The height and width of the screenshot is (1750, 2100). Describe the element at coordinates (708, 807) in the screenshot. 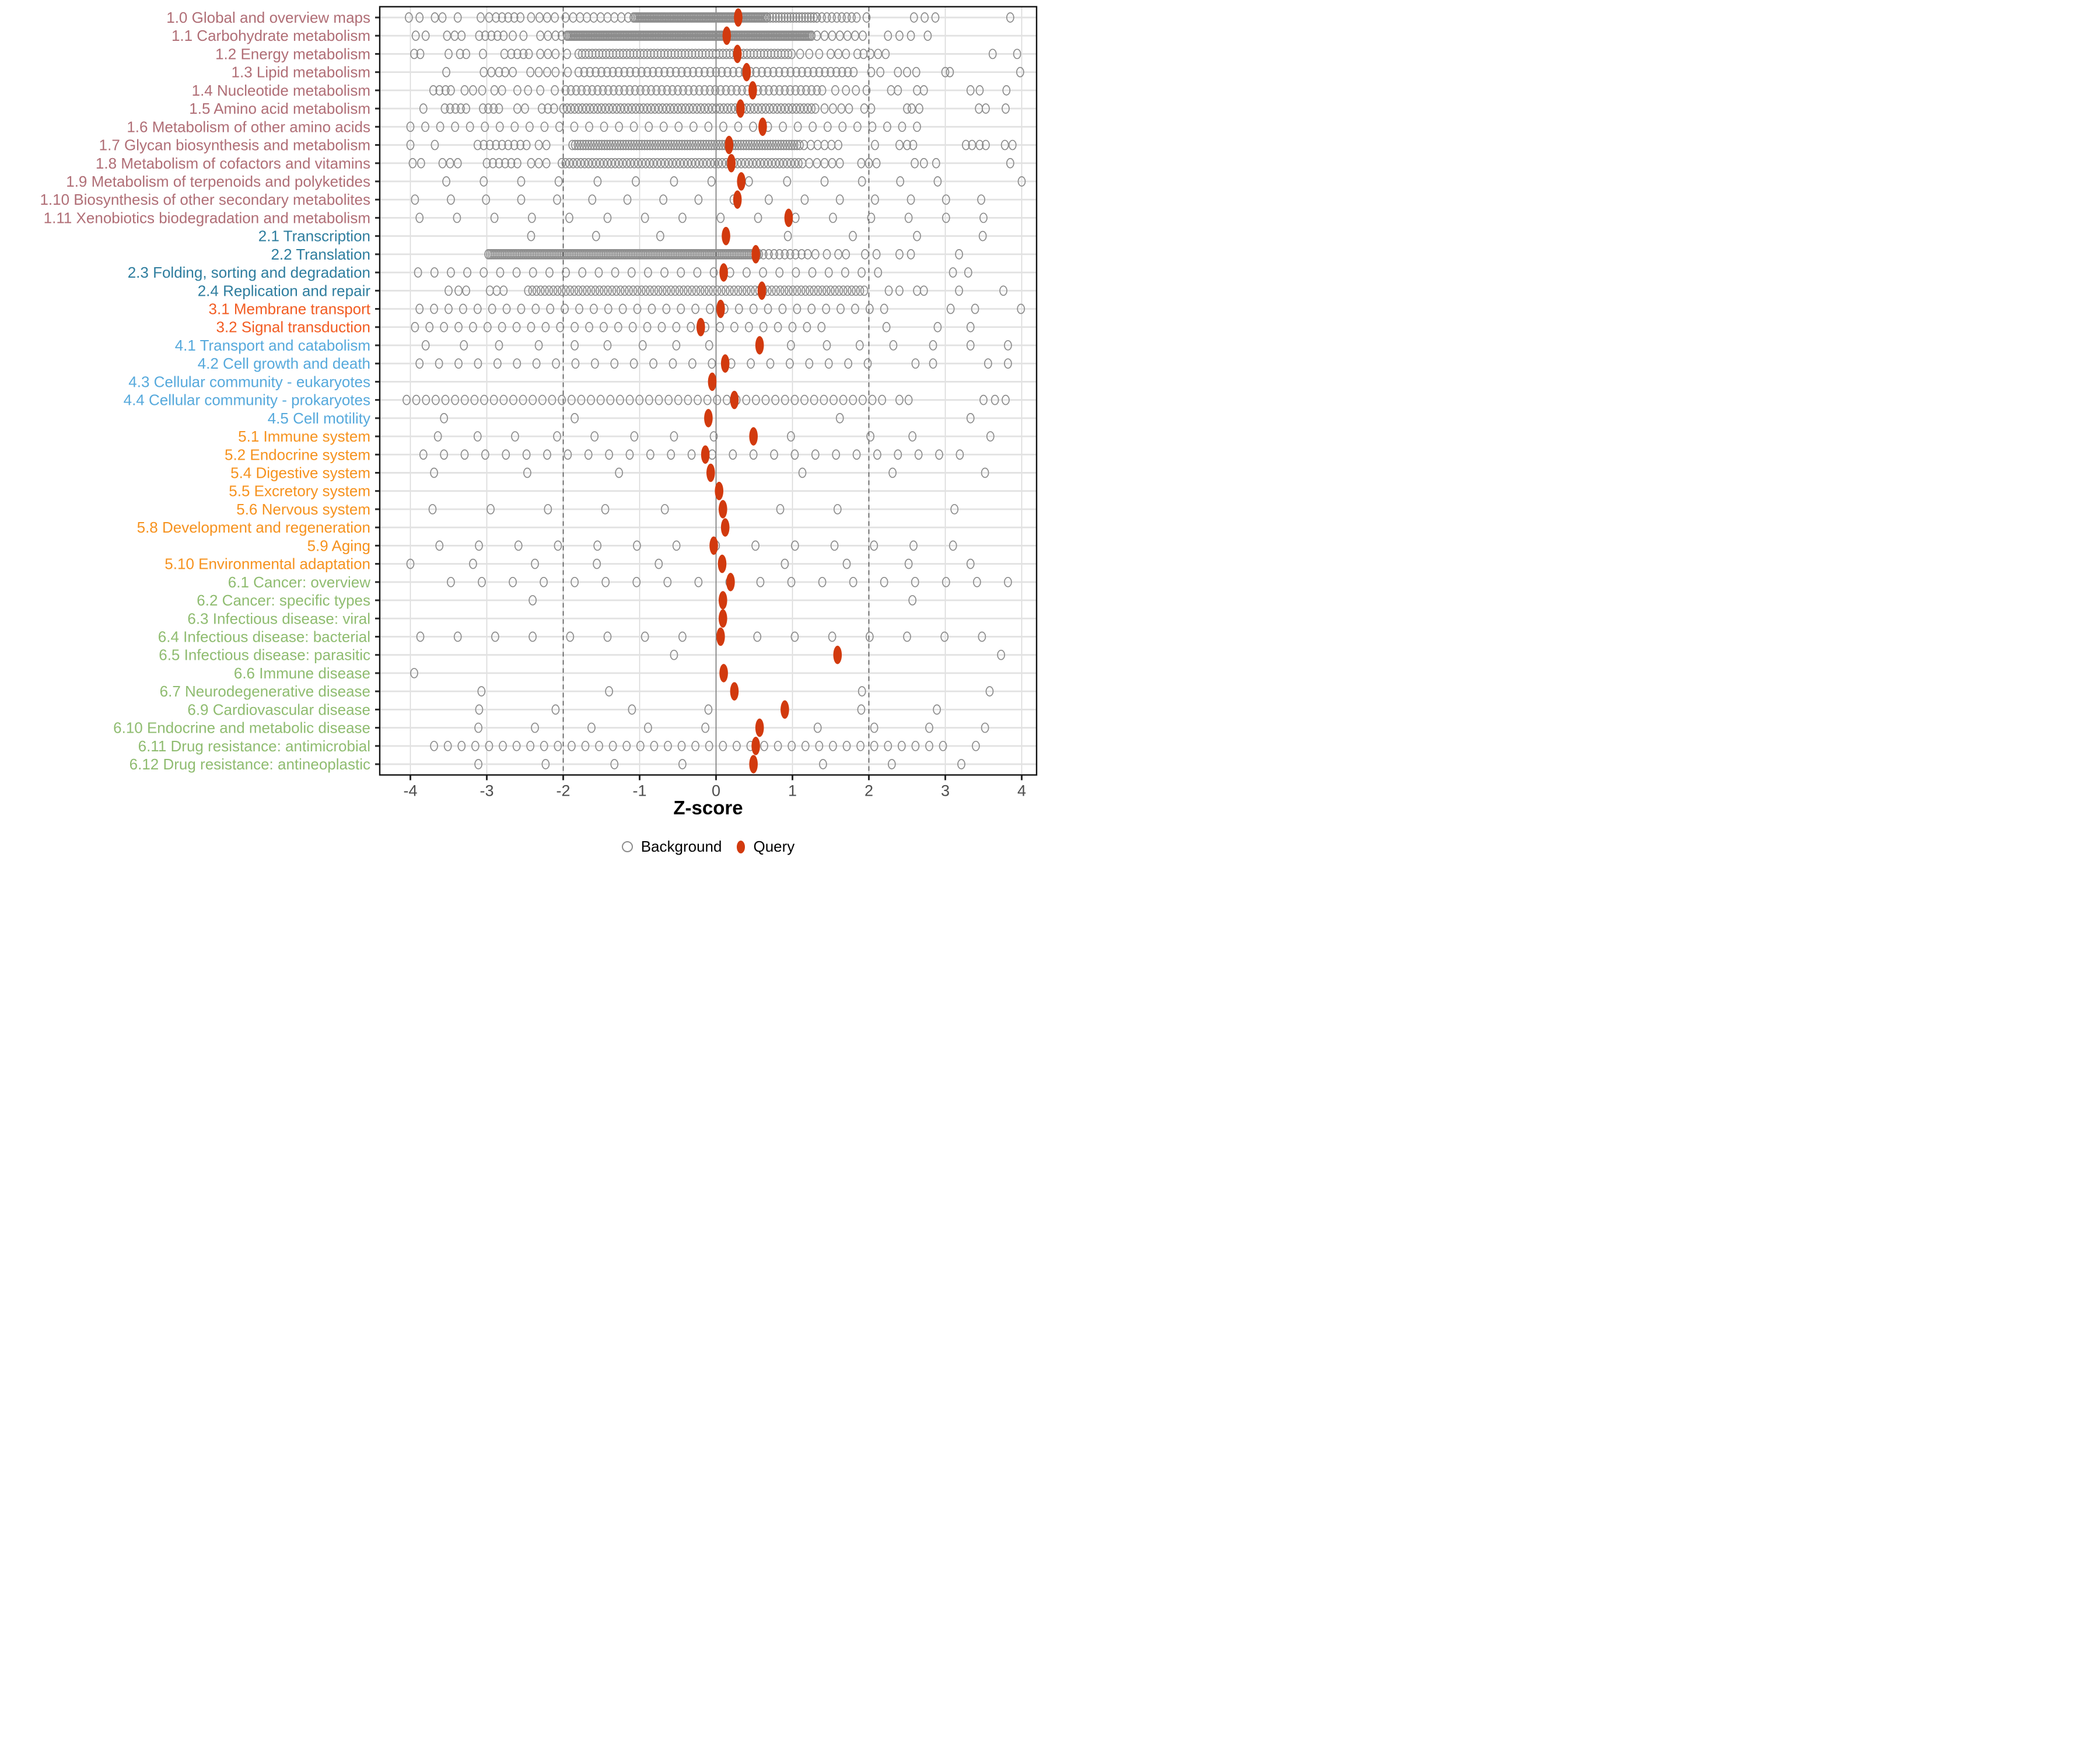

I see `x-axis-title: Z-score` at that location.